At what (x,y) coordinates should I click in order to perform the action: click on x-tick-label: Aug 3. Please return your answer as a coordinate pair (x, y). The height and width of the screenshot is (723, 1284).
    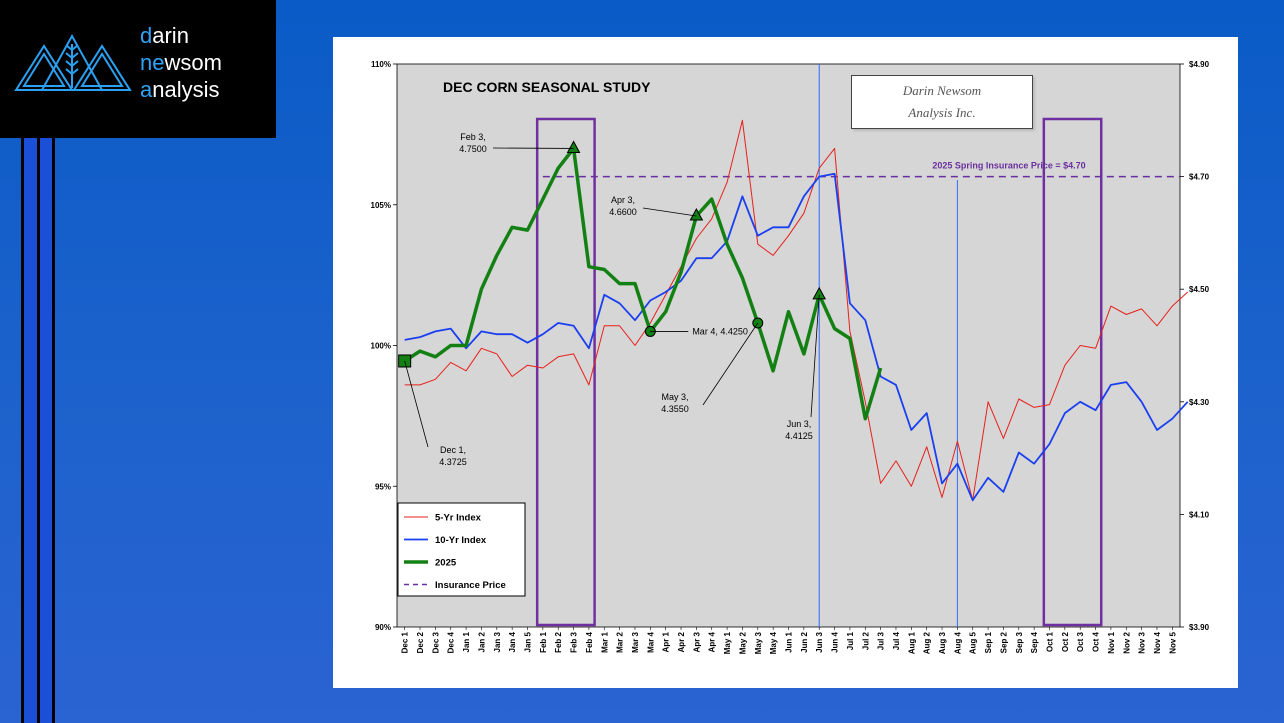
    Looking at the image, I should click on (942, 642).